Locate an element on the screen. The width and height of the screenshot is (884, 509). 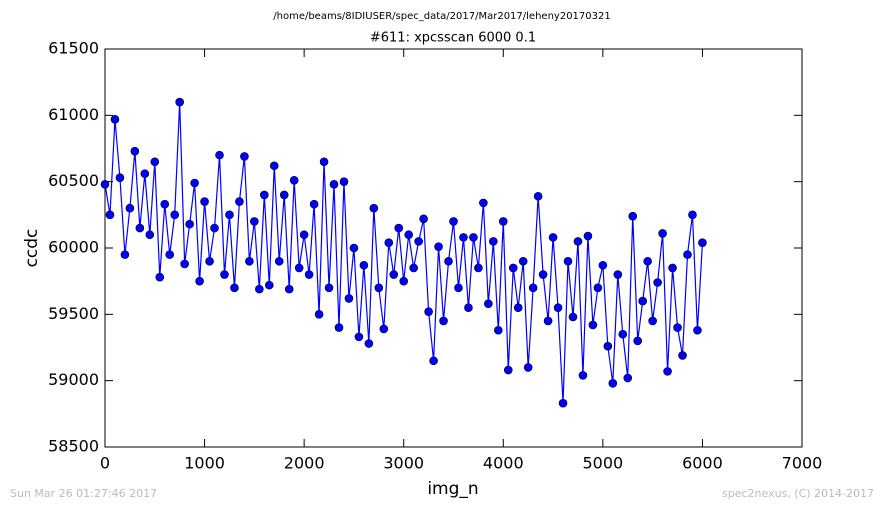
x-tick-label: 3000 is located at coordinates (403, 463).